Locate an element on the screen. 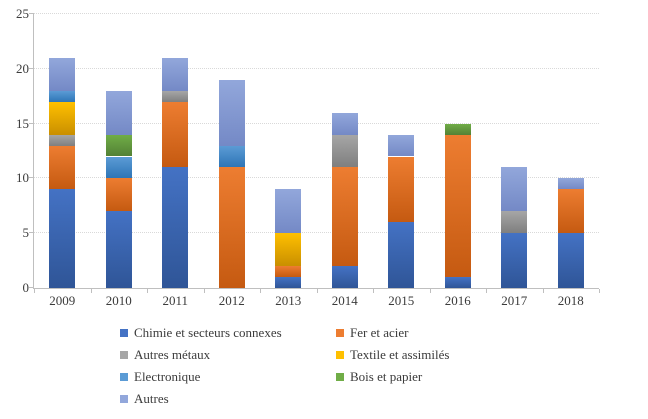 This screenshot has height=419, width=648. legend-label: Bois et papier is located at coordinates (386, 376).